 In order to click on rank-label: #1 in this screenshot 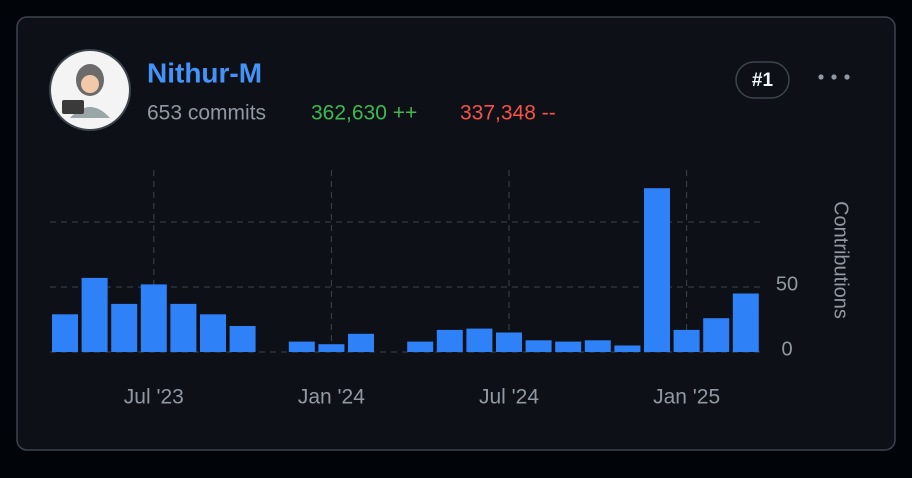, I will do `click(763, 80)`.